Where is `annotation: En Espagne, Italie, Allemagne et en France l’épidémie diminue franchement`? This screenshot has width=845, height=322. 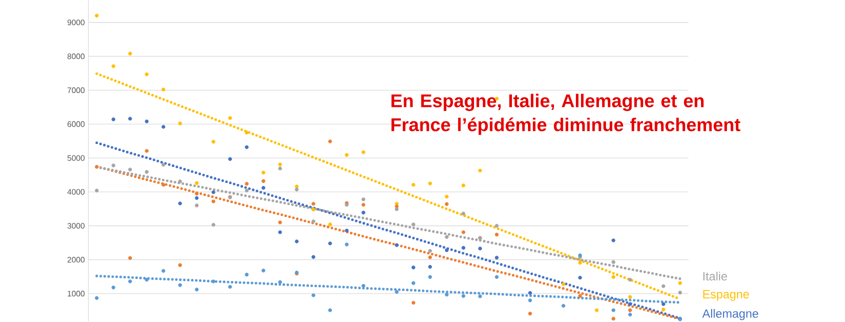
annotation: En Espagne, Italie, Allemagne et en France l’épidémie diminue franchement is located at coordinates (566, 114).